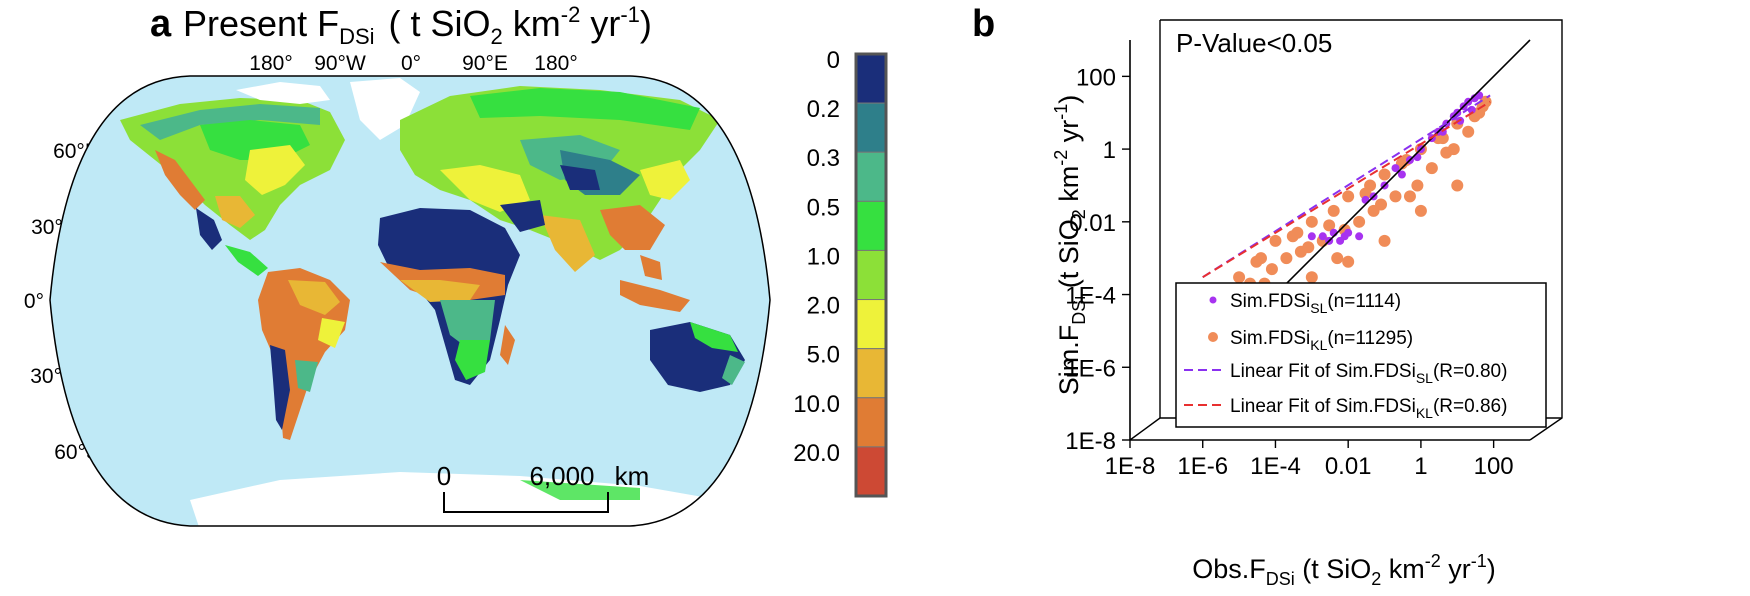 The width and height of the screenshot is (1750, 596). I want to click on colorbar-frame, so click(871, 275).